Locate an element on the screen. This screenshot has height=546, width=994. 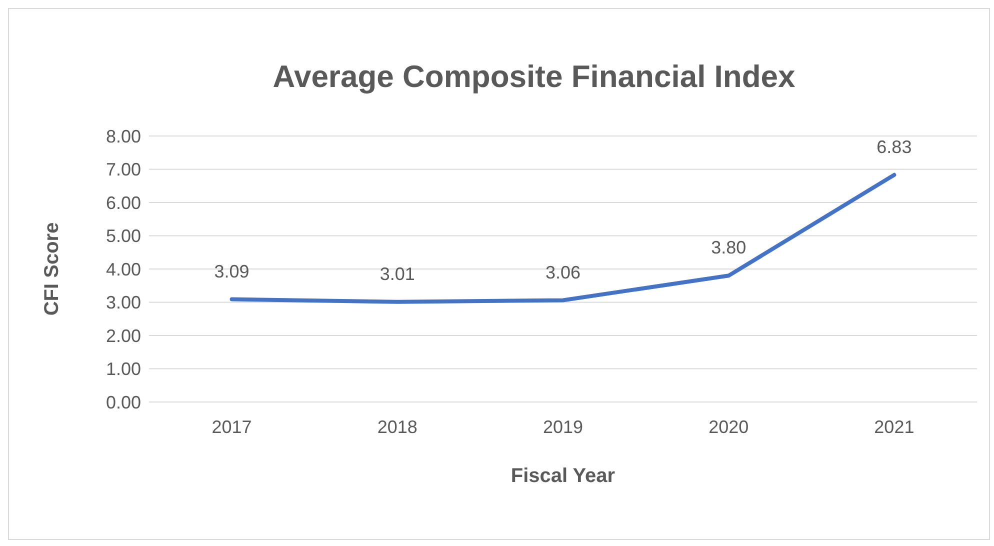
data-label: 3.01 is located at coordinates (397, 274).